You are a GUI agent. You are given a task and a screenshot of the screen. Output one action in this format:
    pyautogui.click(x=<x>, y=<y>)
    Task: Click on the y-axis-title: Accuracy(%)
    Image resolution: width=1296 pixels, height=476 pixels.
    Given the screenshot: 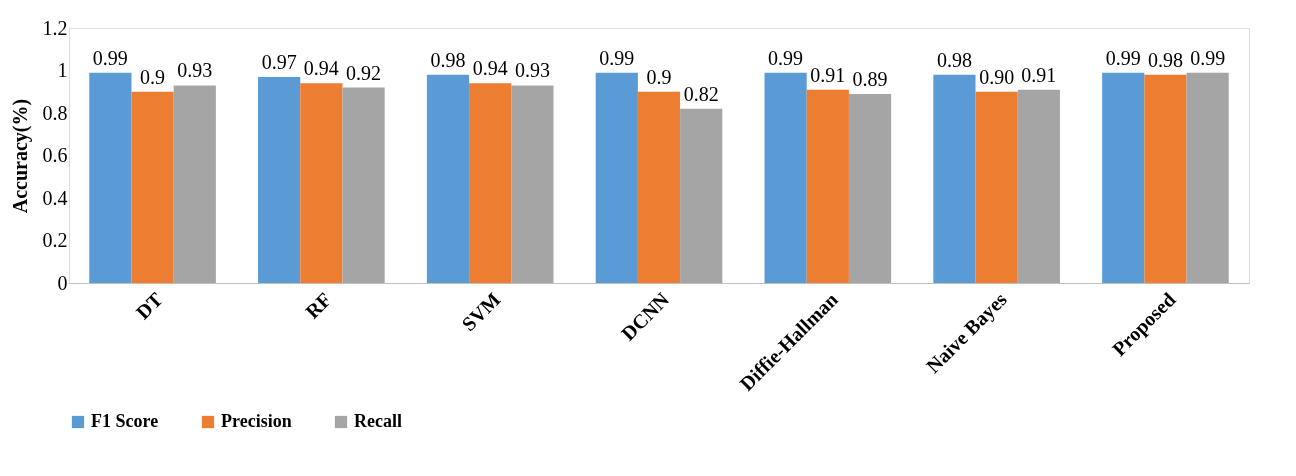 What is the action you would take?
    pyautogui.click(x=20, y=156)
    